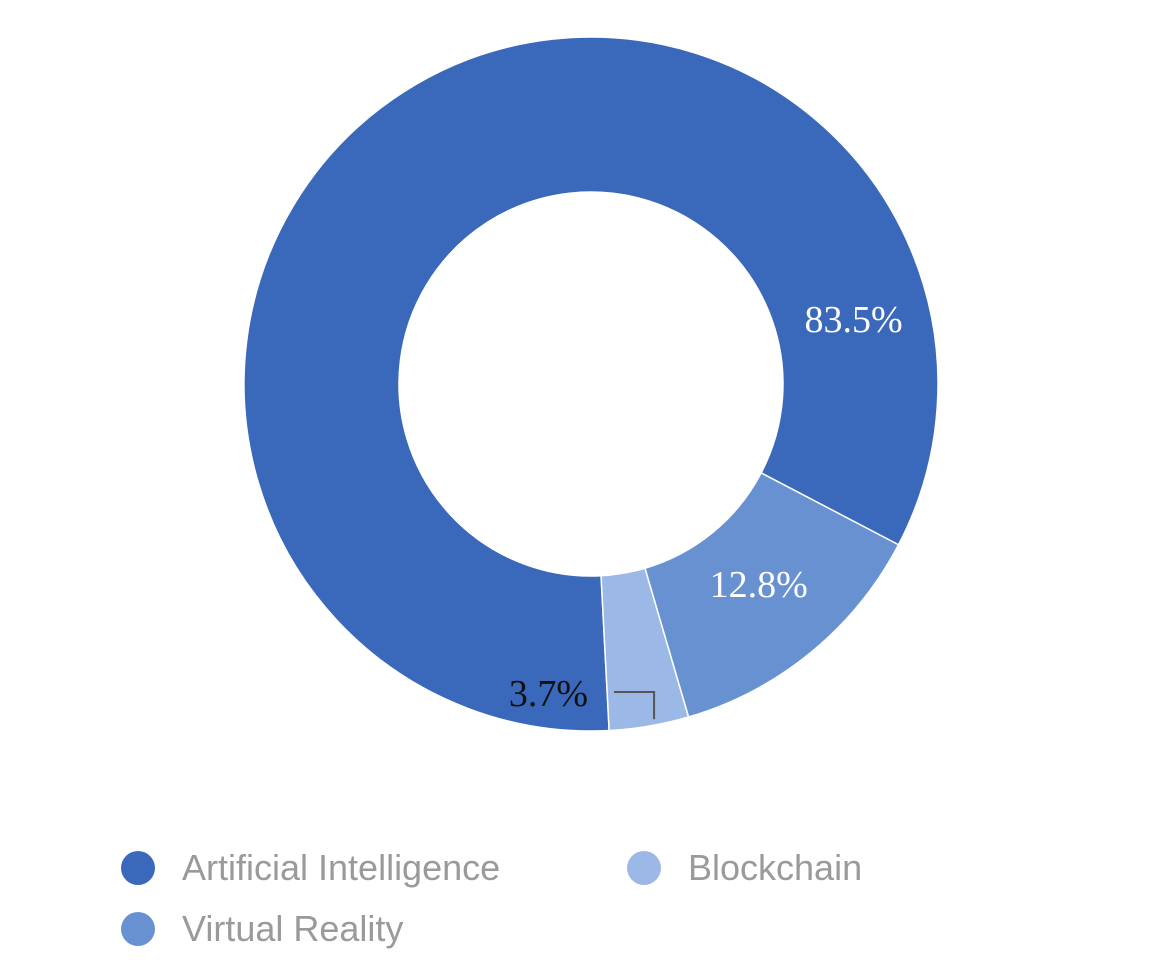 The width and height of the screenshot is (1169, 960). What do you see at coordinates (138, 929) in the screenshot?
I see `legend-swatch-virtual-reality` at bounding box center [138, 929].